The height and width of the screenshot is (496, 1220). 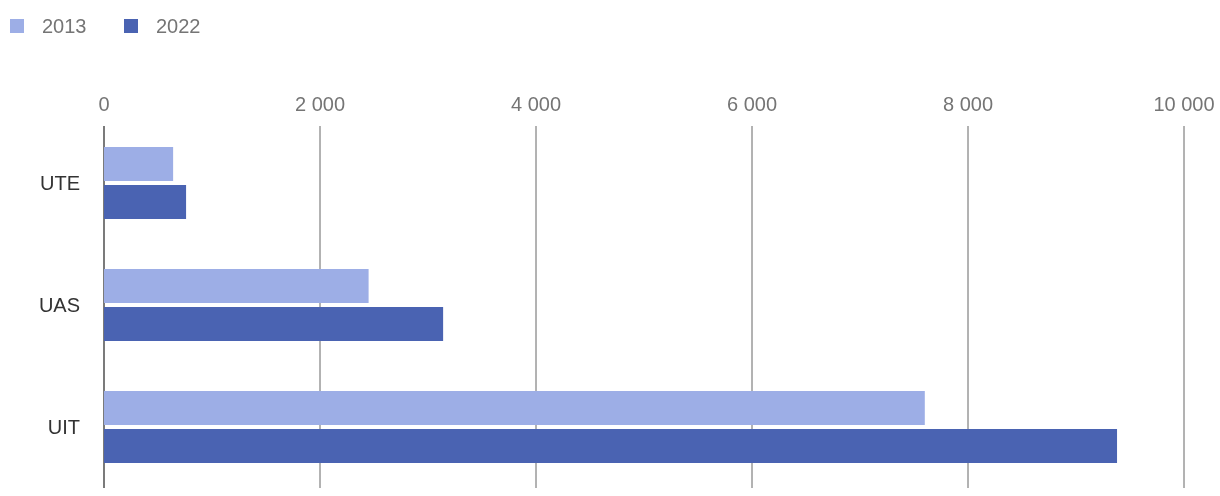 I want to click on x-tick-label: 4 000, so click(x=536, y=104).